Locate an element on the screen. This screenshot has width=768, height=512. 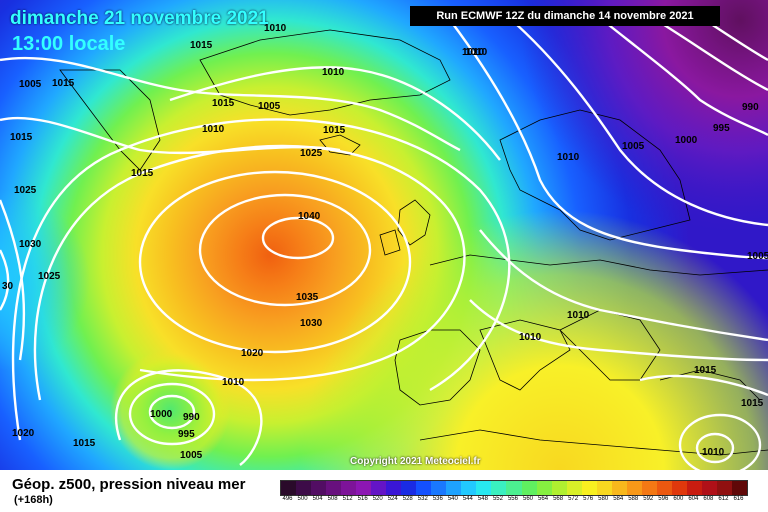
legend-label: 568 is located at coordinates (558, 499).